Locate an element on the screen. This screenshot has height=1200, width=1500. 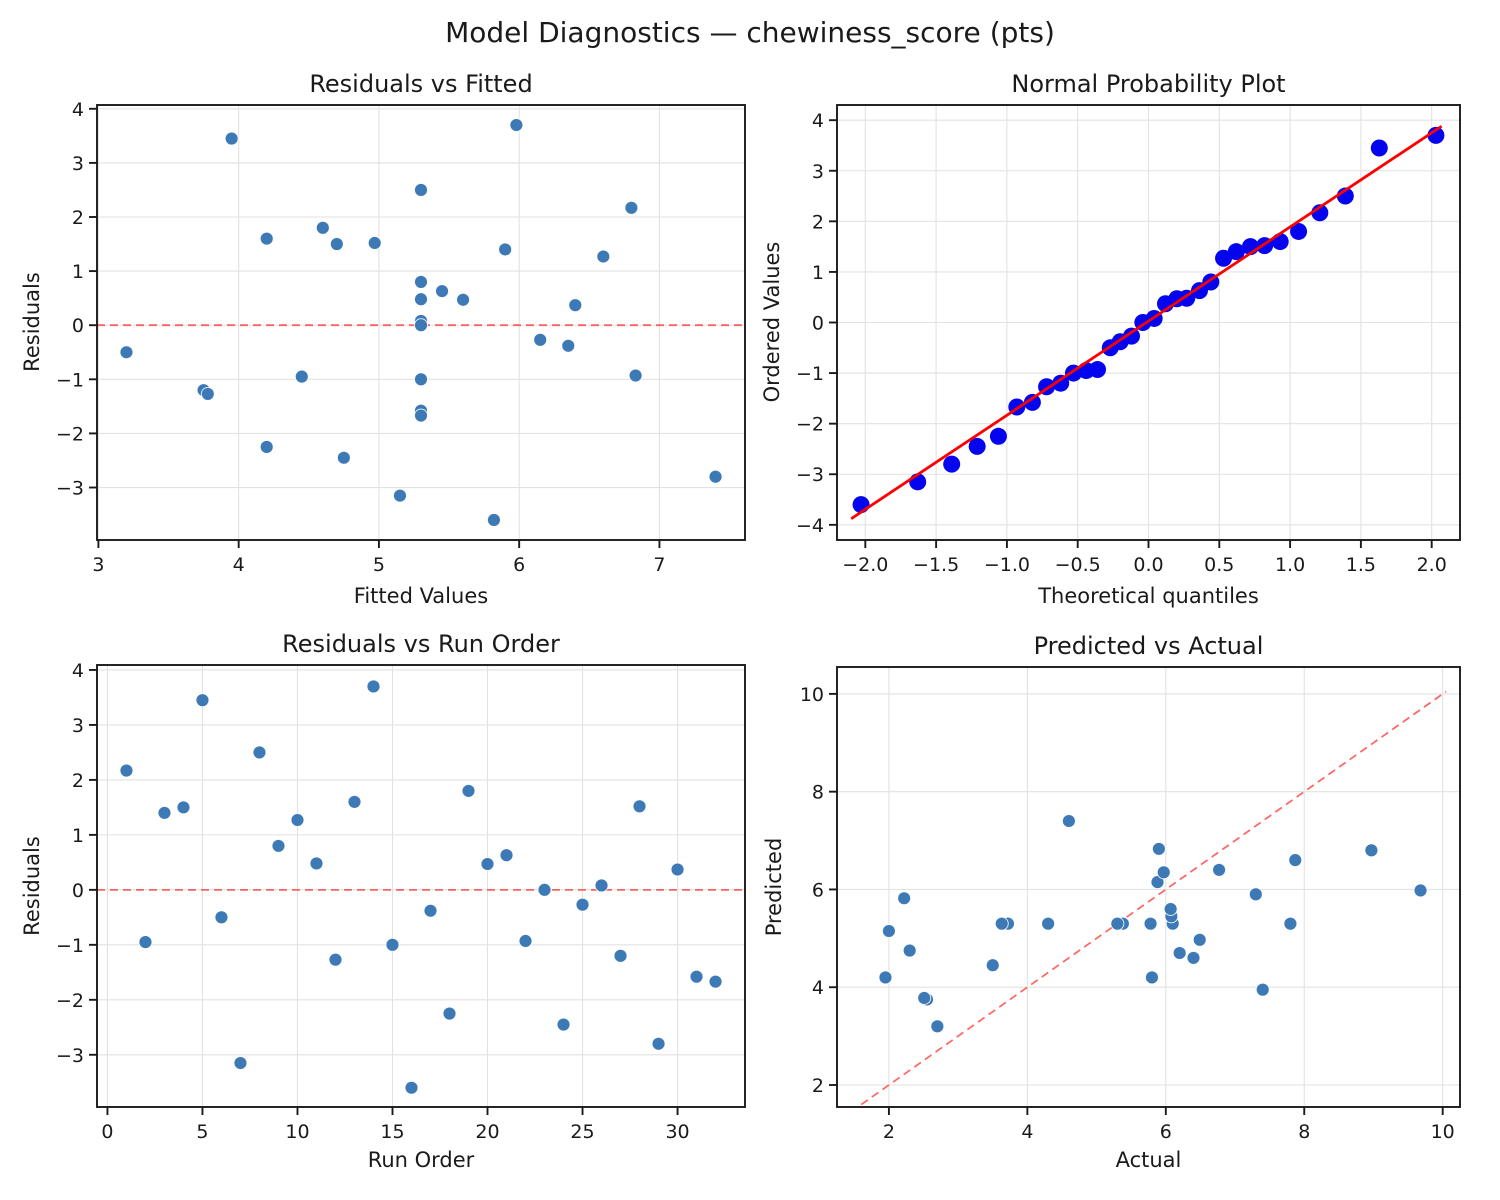
x-tick-label: 2.0 is located at coordinates (1432, 565).